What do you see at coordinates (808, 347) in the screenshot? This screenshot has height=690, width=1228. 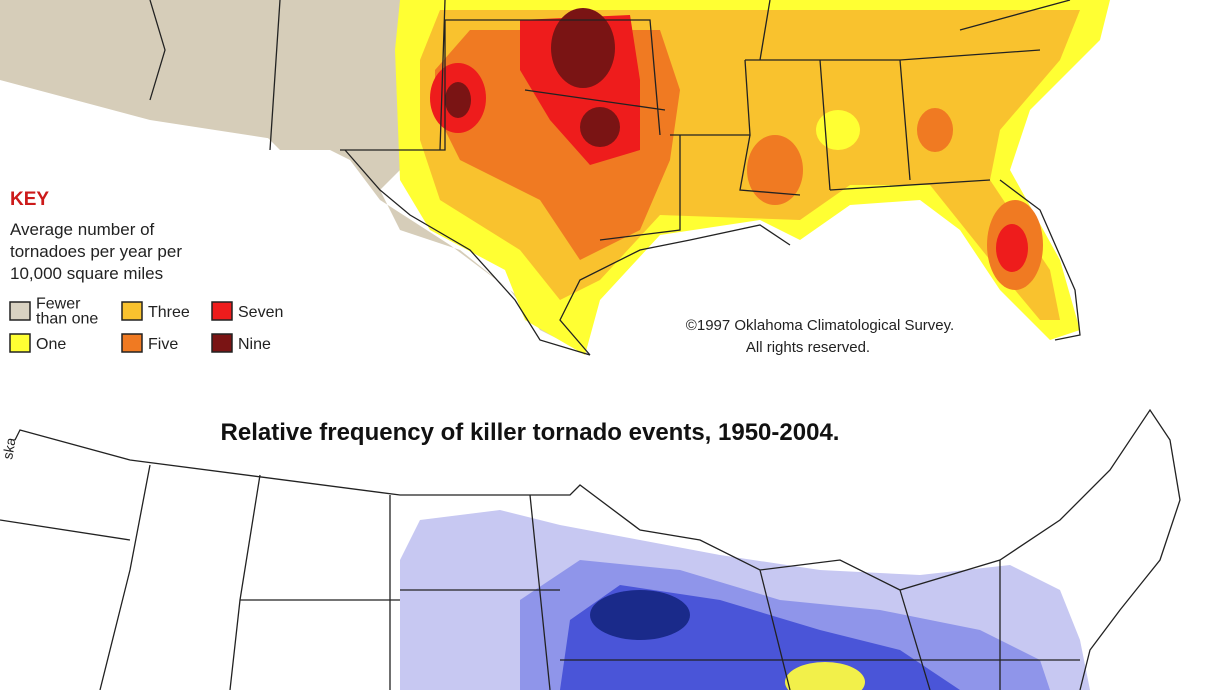 I see `copyright: All rights reserved.` at bounding box center [808, 347].